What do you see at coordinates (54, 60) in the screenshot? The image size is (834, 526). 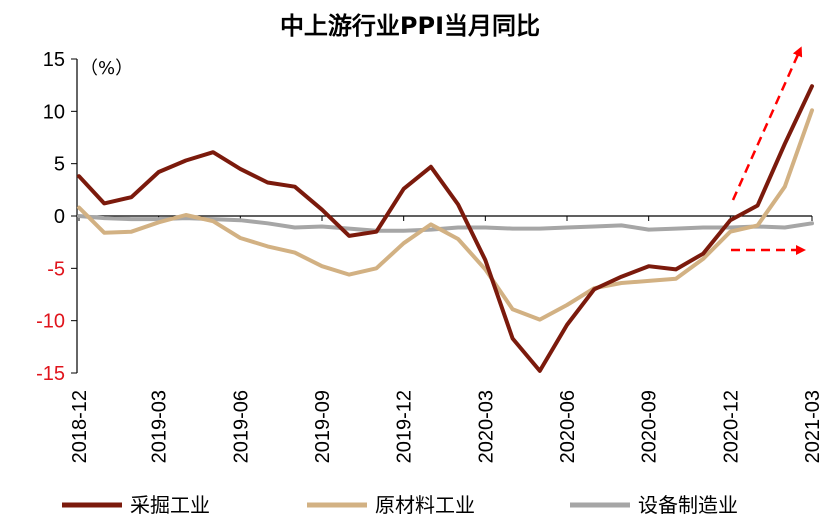 I see `y-tick-label: 15` at bounding box center [54, 60].